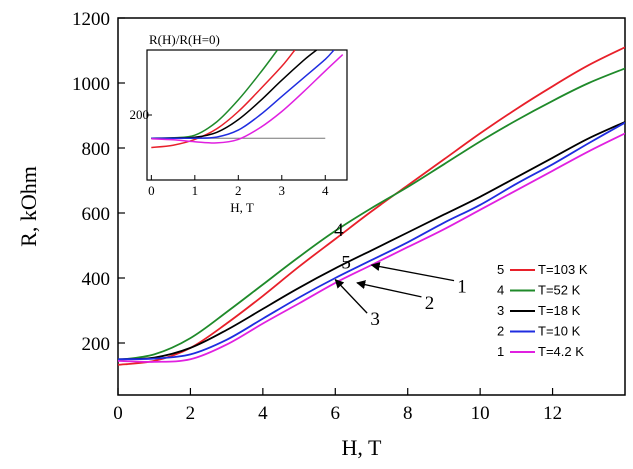  I want to click on curve-label-1: 1, so click(462, 287).